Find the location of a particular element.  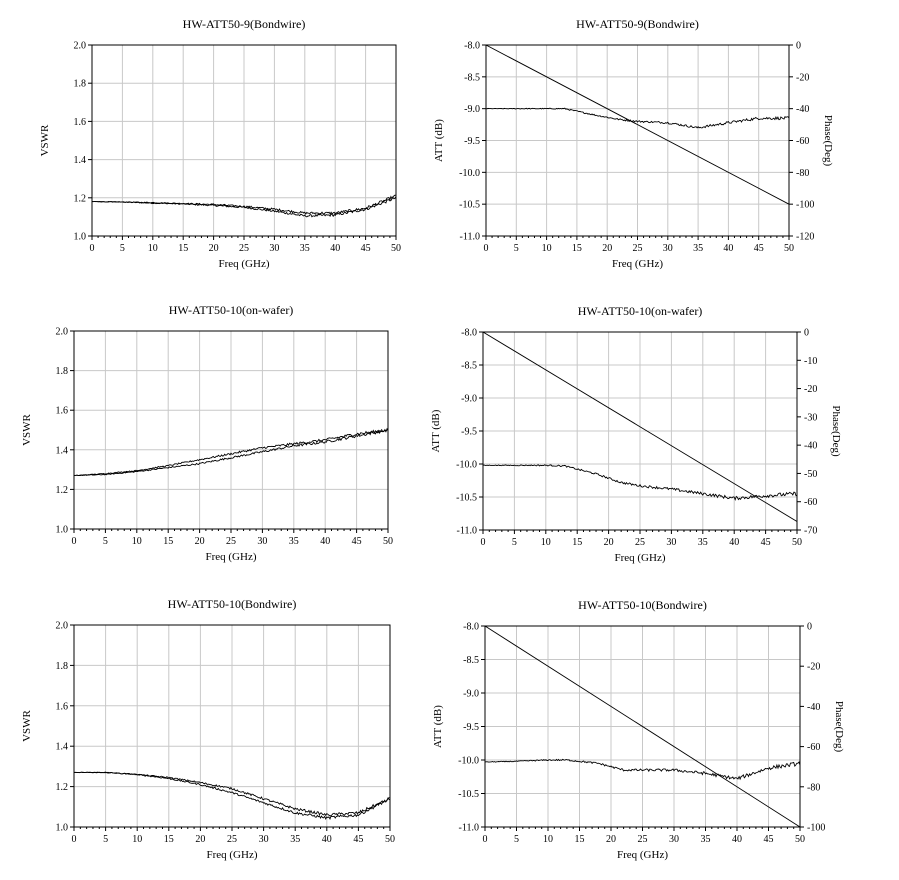

y-tick-label: -11.0 is located at coordinates (467, 531).